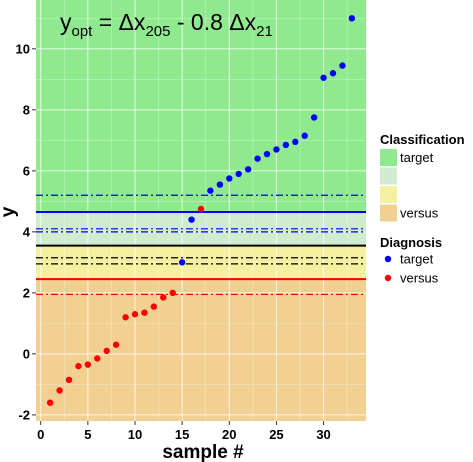 Image resolution: width=473 pixels, height=462 pixels. I want to click on region-versus-uncertain, so click(201, 262).